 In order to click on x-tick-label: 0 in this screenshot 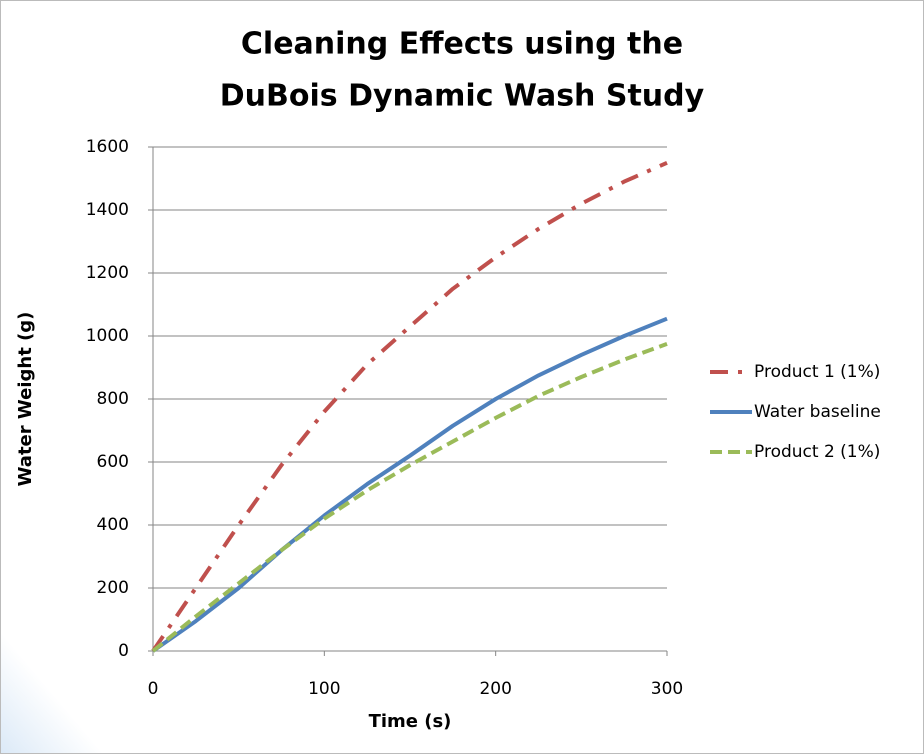, I will do `click(153, 689)`.